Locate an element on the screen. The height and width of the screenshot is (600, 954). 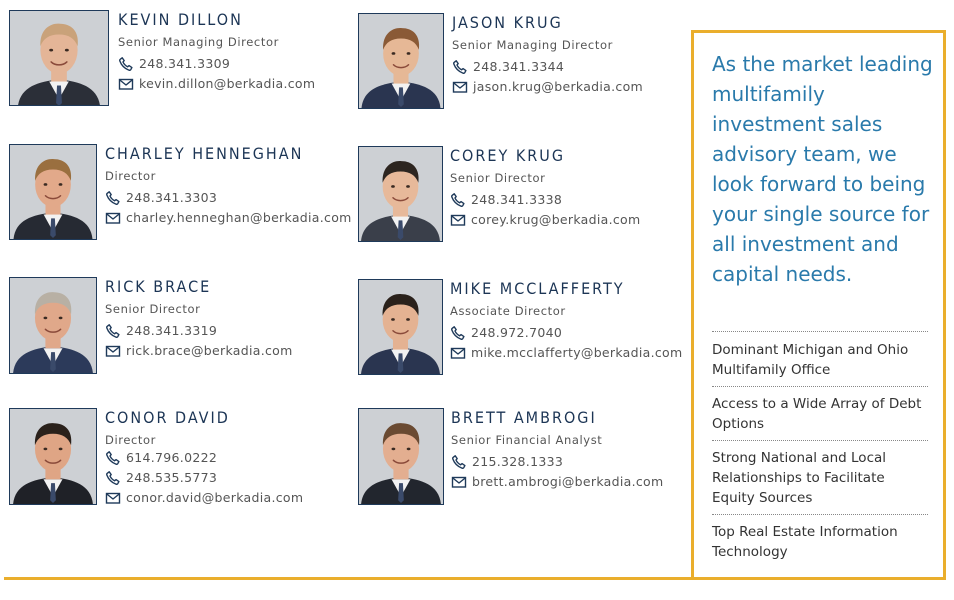
email-link: kevin.dillon@berkadia.com is located at coordinates (227, 83).